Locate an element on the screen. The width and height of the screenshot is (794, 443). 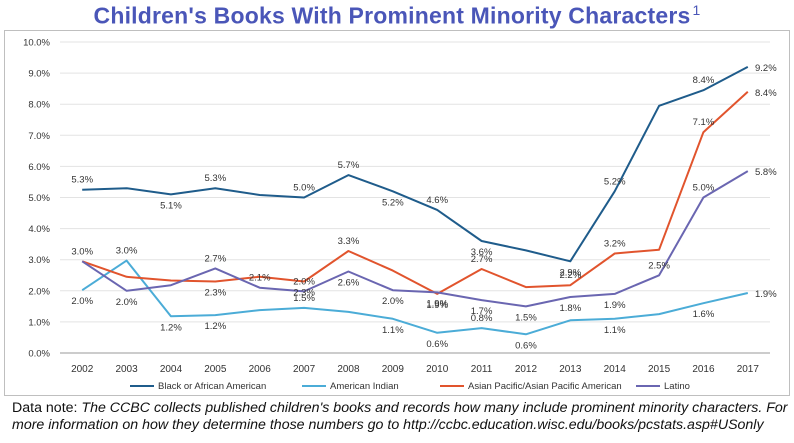
y-tick-label: 3.0% is located at coordinates (39, 260).